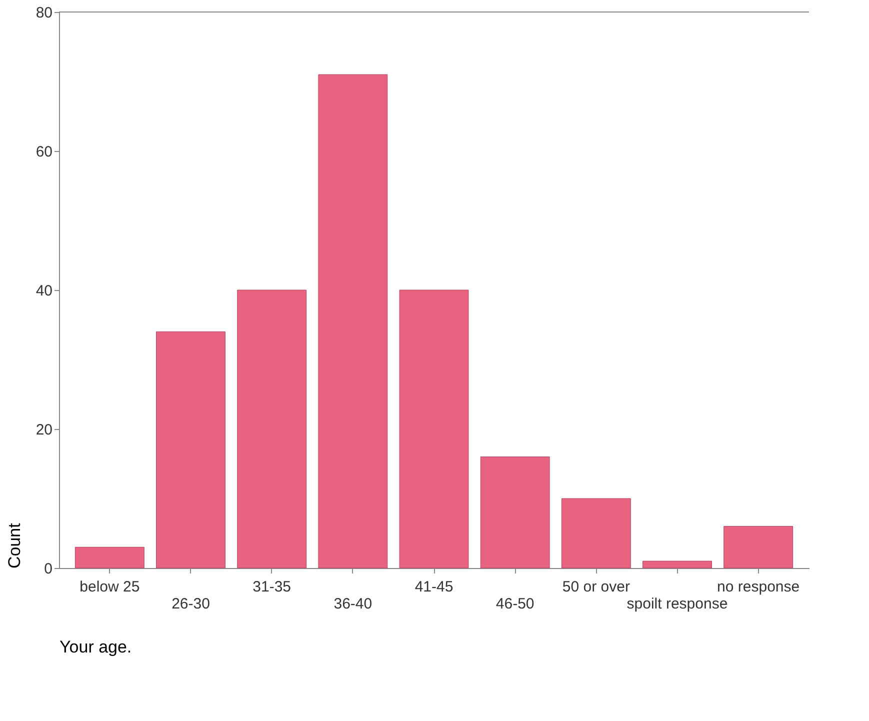 This screenshot has height=721, width=869. What do you see at coordinates (96, 647) in the screenshot?
I see `x-axis-title: Your age.` at bounding box center [96, 647].